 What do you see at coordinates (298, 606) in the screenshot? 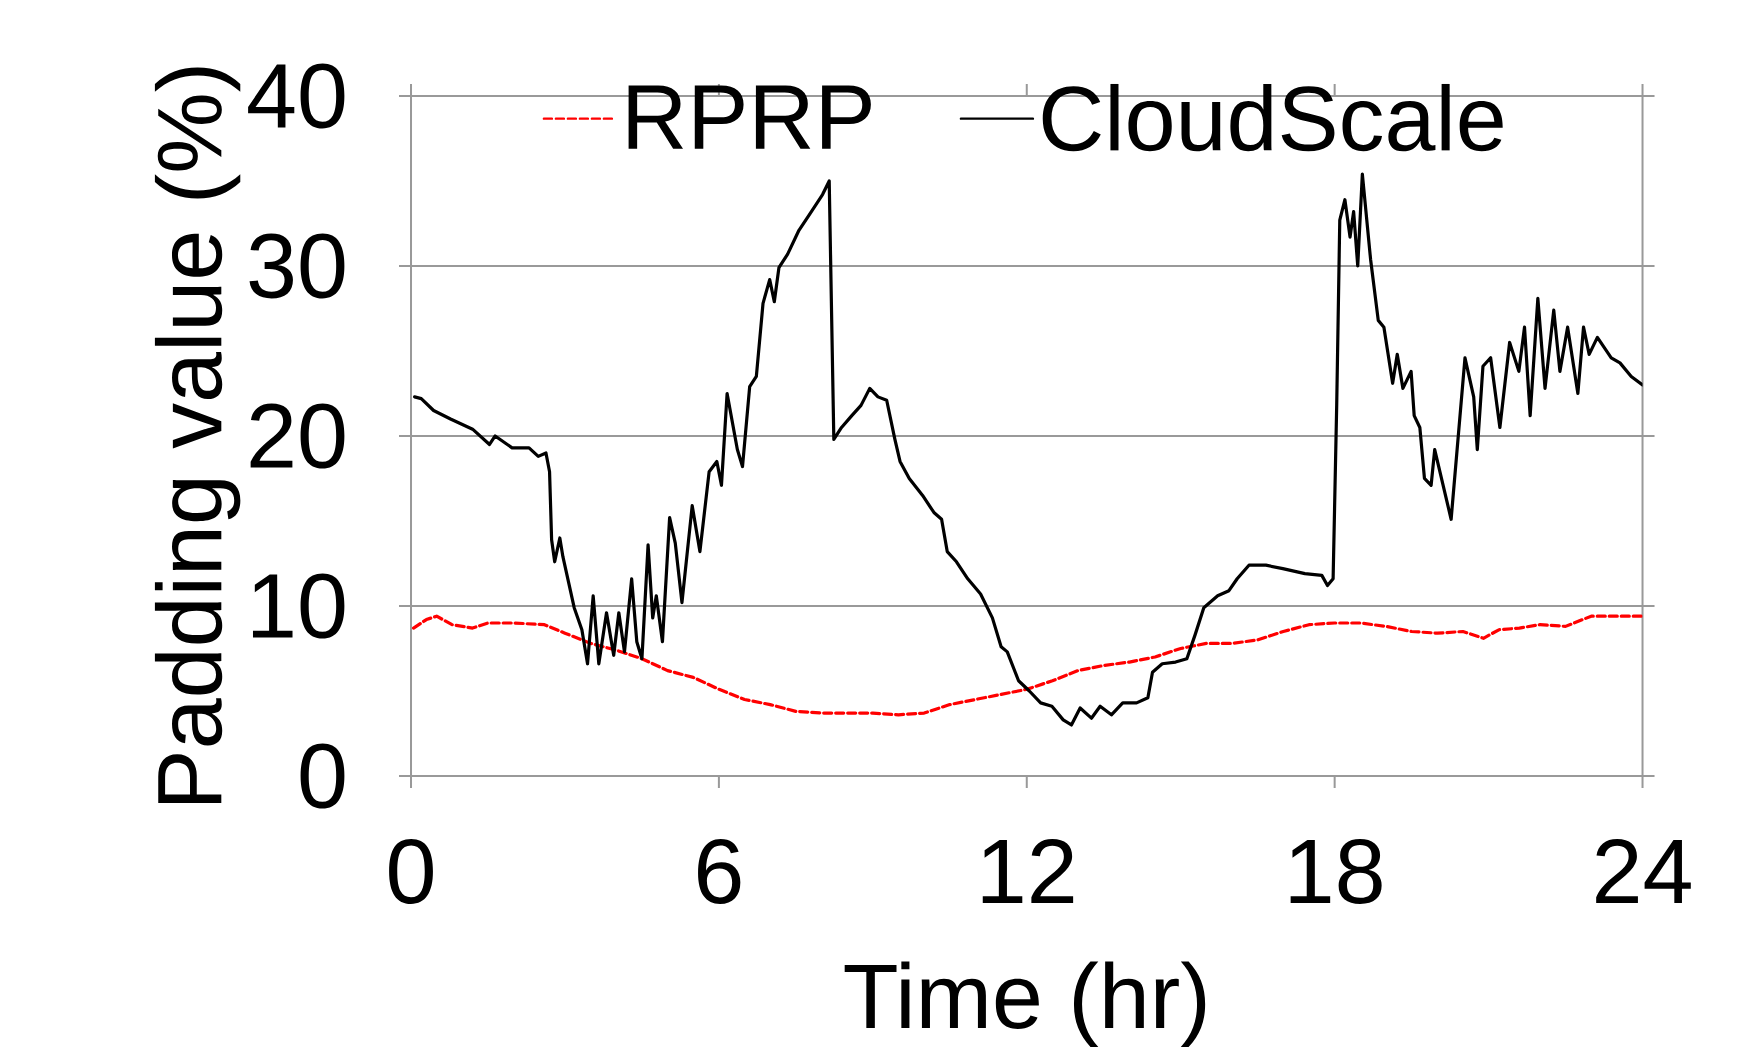
I see `y-tick-label: 10` at bounding box center [298, 606].